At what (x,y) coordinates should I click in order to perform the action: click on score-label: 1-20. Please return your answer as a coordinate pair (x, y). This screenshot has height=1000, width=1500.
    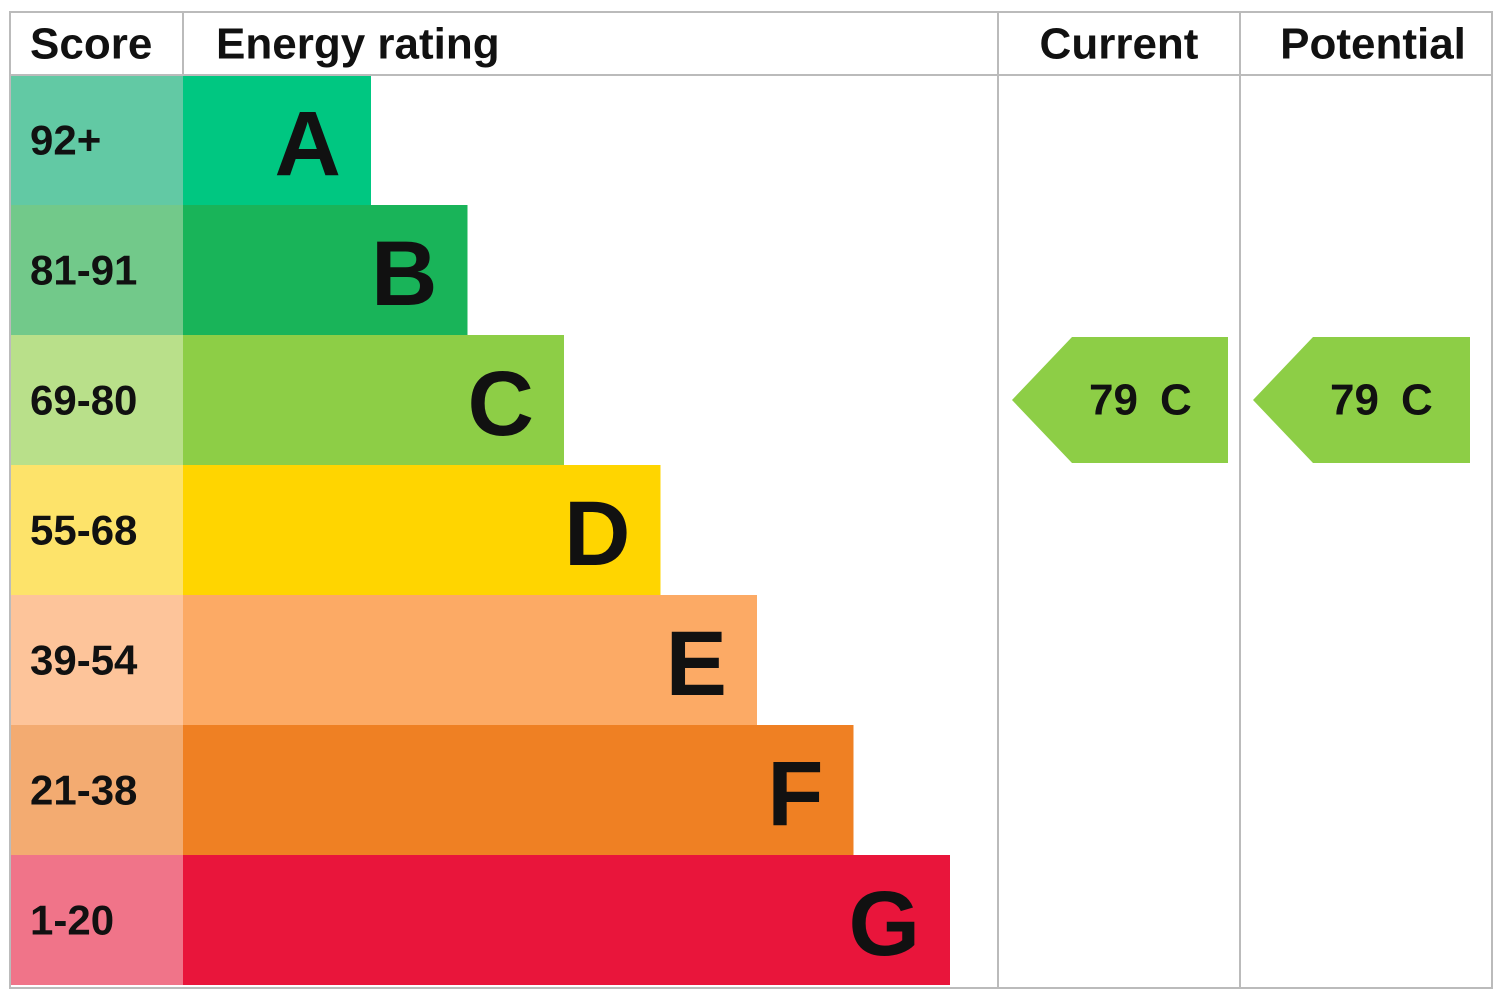
    Looking at the image, I should click on (72, 920).